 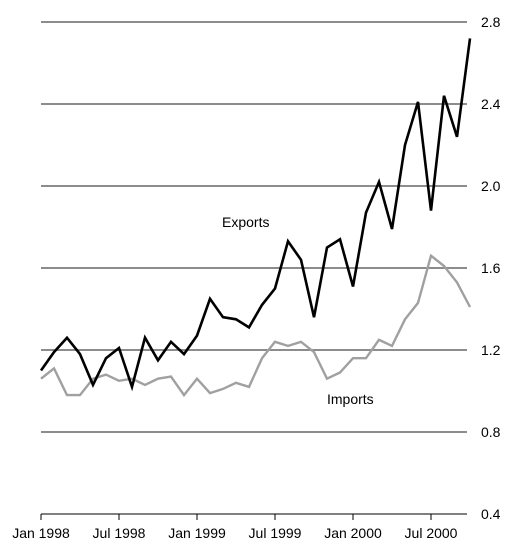 I want to click on y-tick-label: 0.8, so click(x=491, y=432).